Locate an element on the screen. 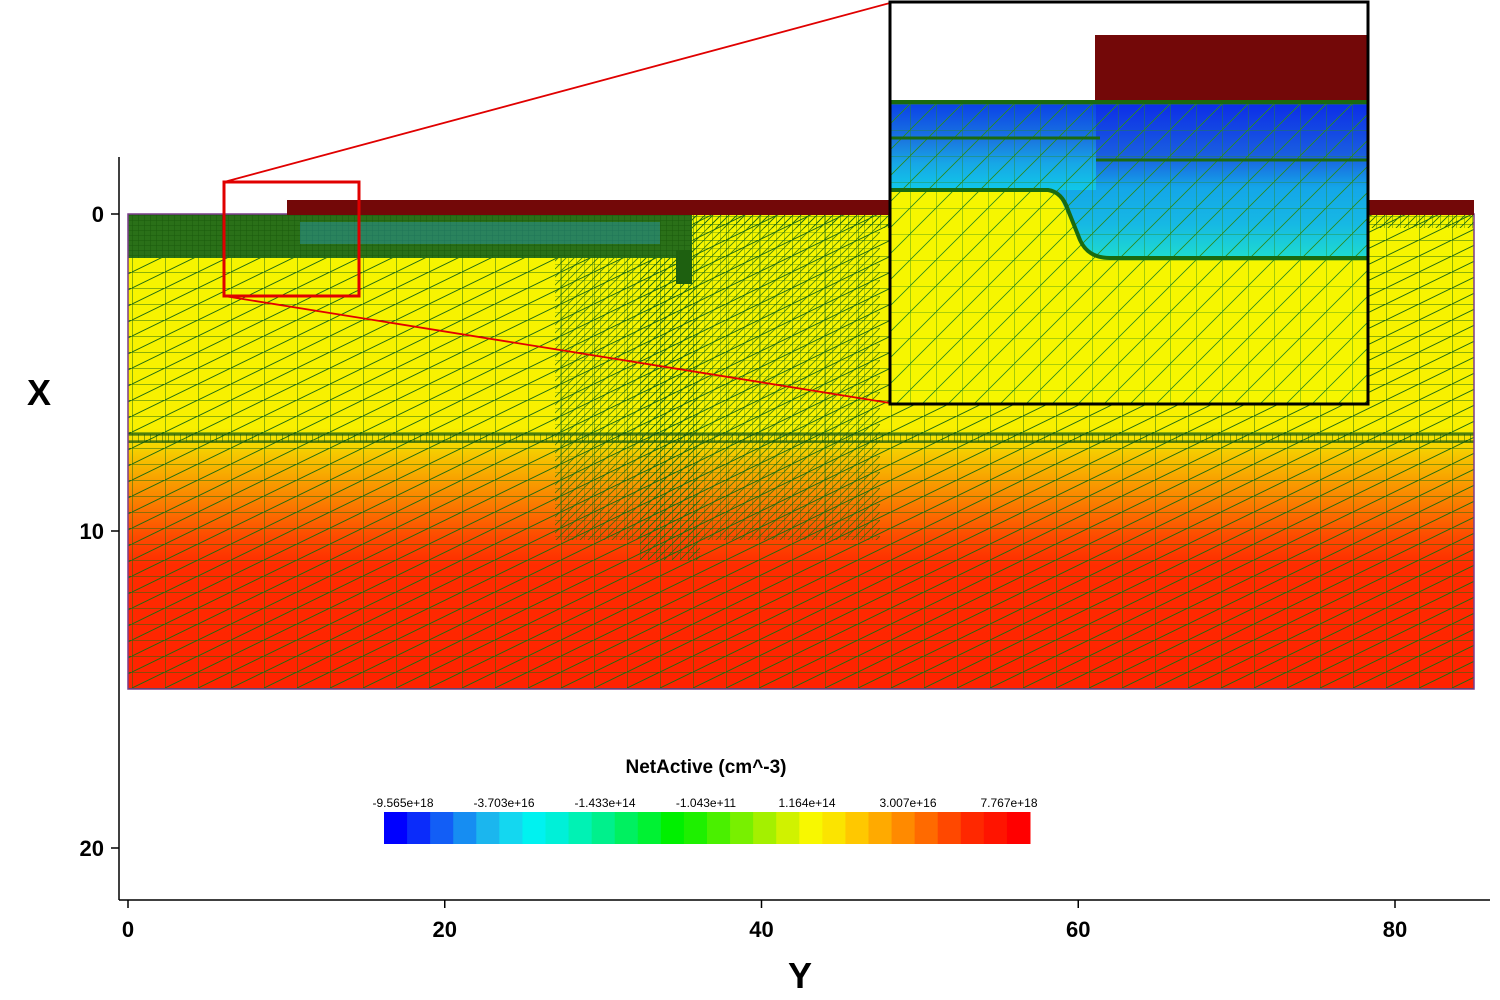 The image size is (1500, 1000). x-tick-label: 20 is located at coordinates (92, 848).